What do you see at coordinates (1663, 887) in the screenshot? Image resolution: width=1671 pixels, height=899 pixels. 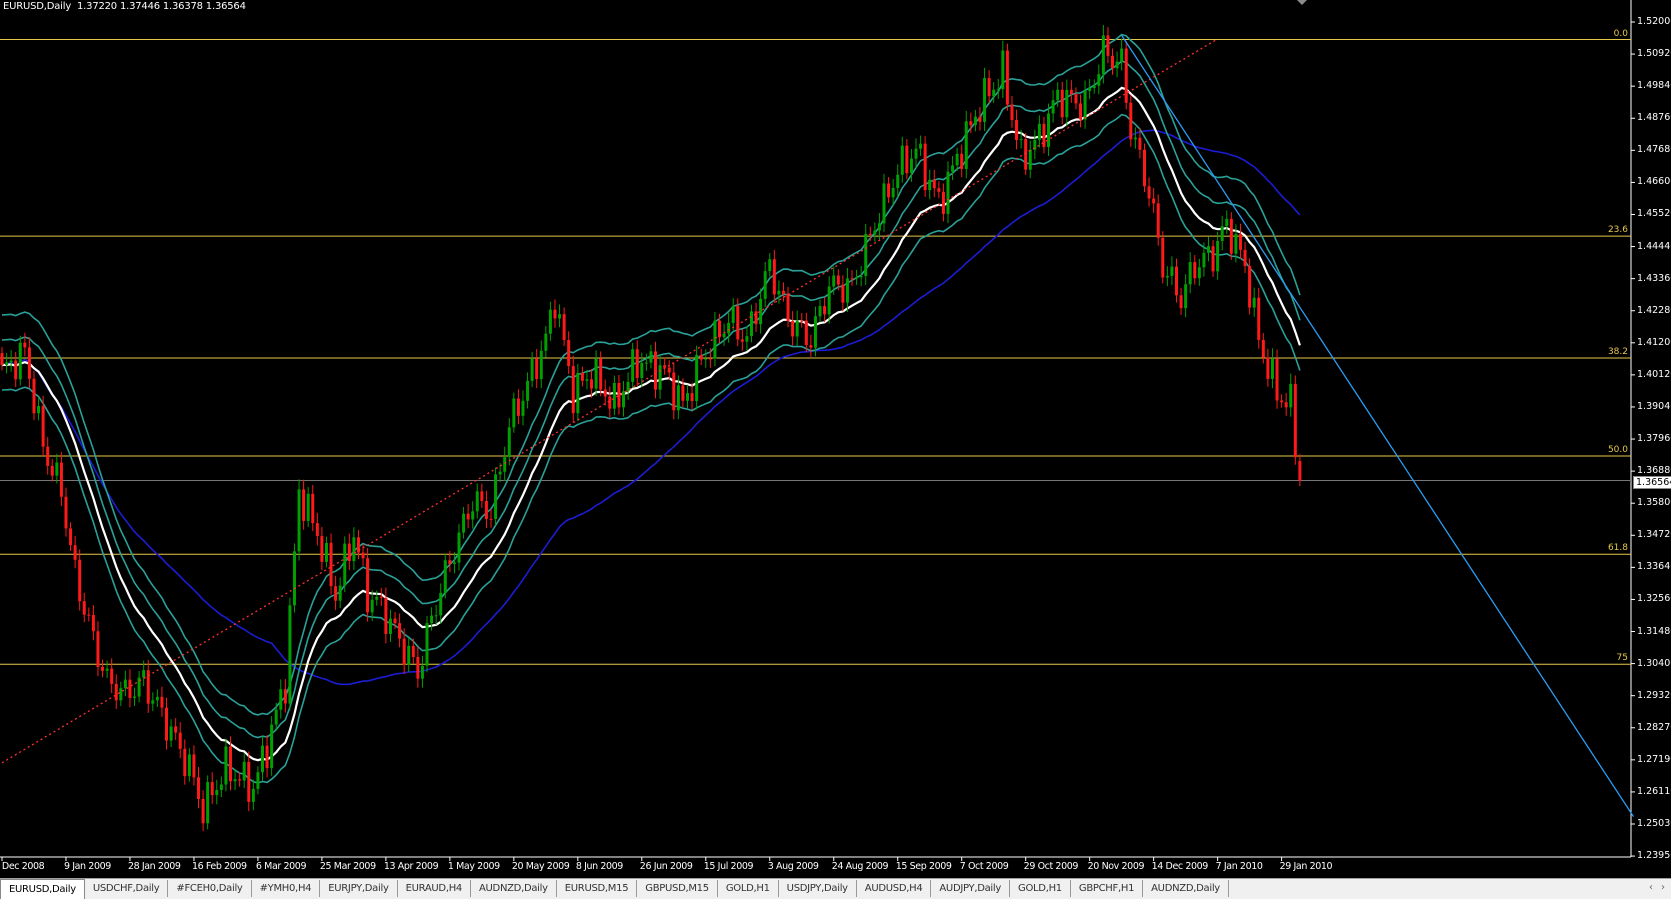 I see `scroll-right-icon: ›` at bounding box center [1663, 887].